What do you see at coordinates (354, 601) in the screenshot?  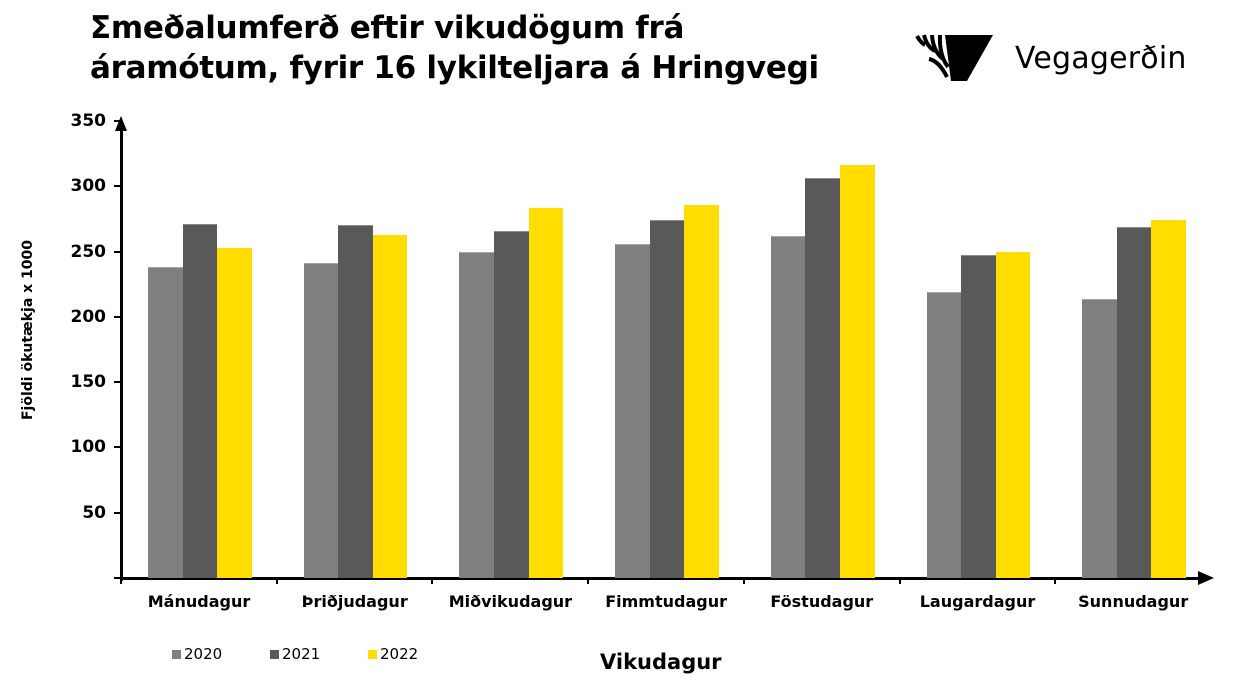 I see `x-category-label: Þriðjudagur` at bounding box center [354, 601].